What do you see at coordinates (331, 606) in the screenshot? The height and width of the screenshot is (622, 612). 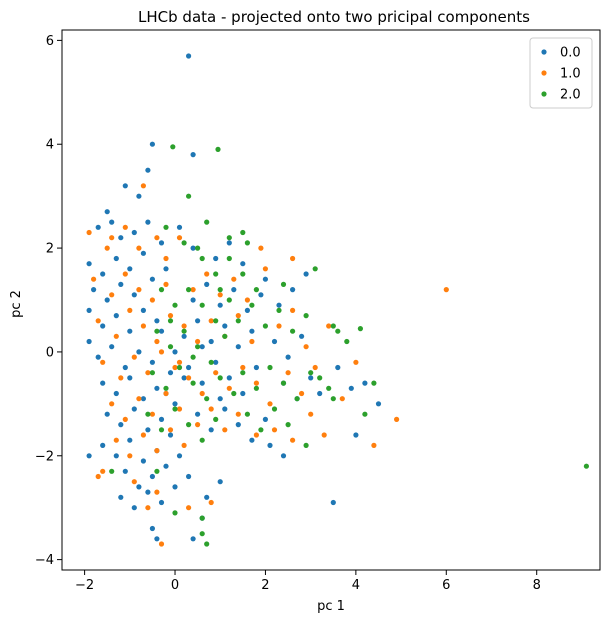 I see `x-axis-label: pc 1` at bounding box center [331, 606].